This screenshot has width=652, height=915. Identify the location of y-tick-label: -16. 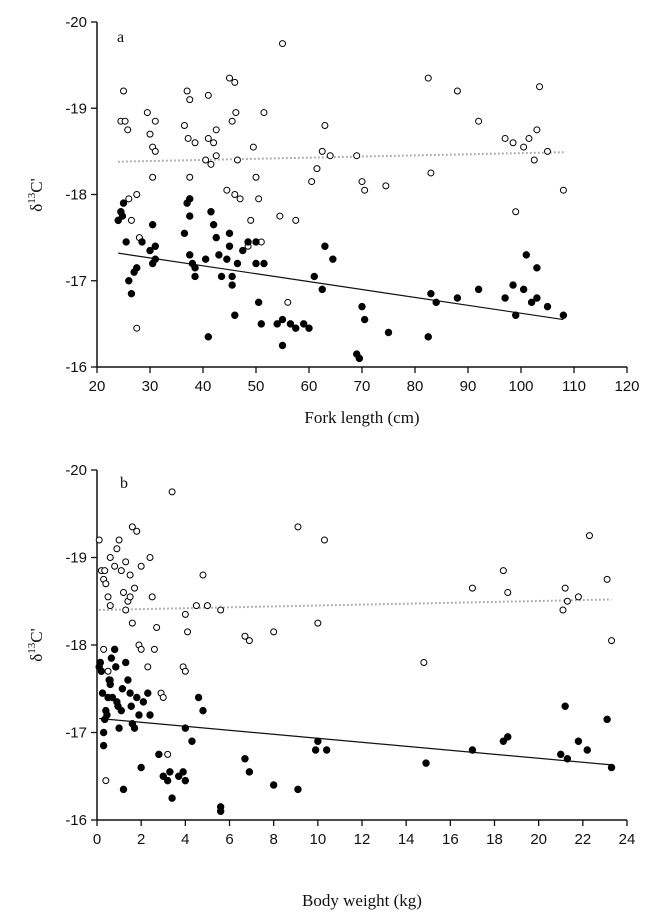
(76, 820).